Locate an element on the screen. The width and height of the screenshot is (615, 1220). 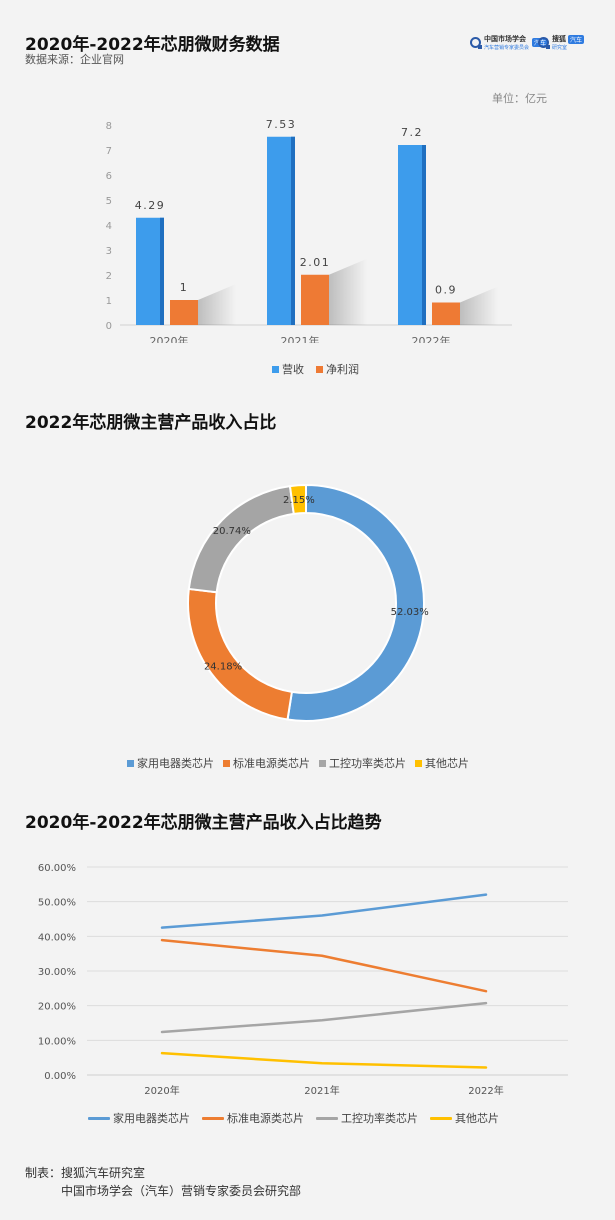
legend-item-other-line: 其他芯片 is located at coordinates (464, 1118).